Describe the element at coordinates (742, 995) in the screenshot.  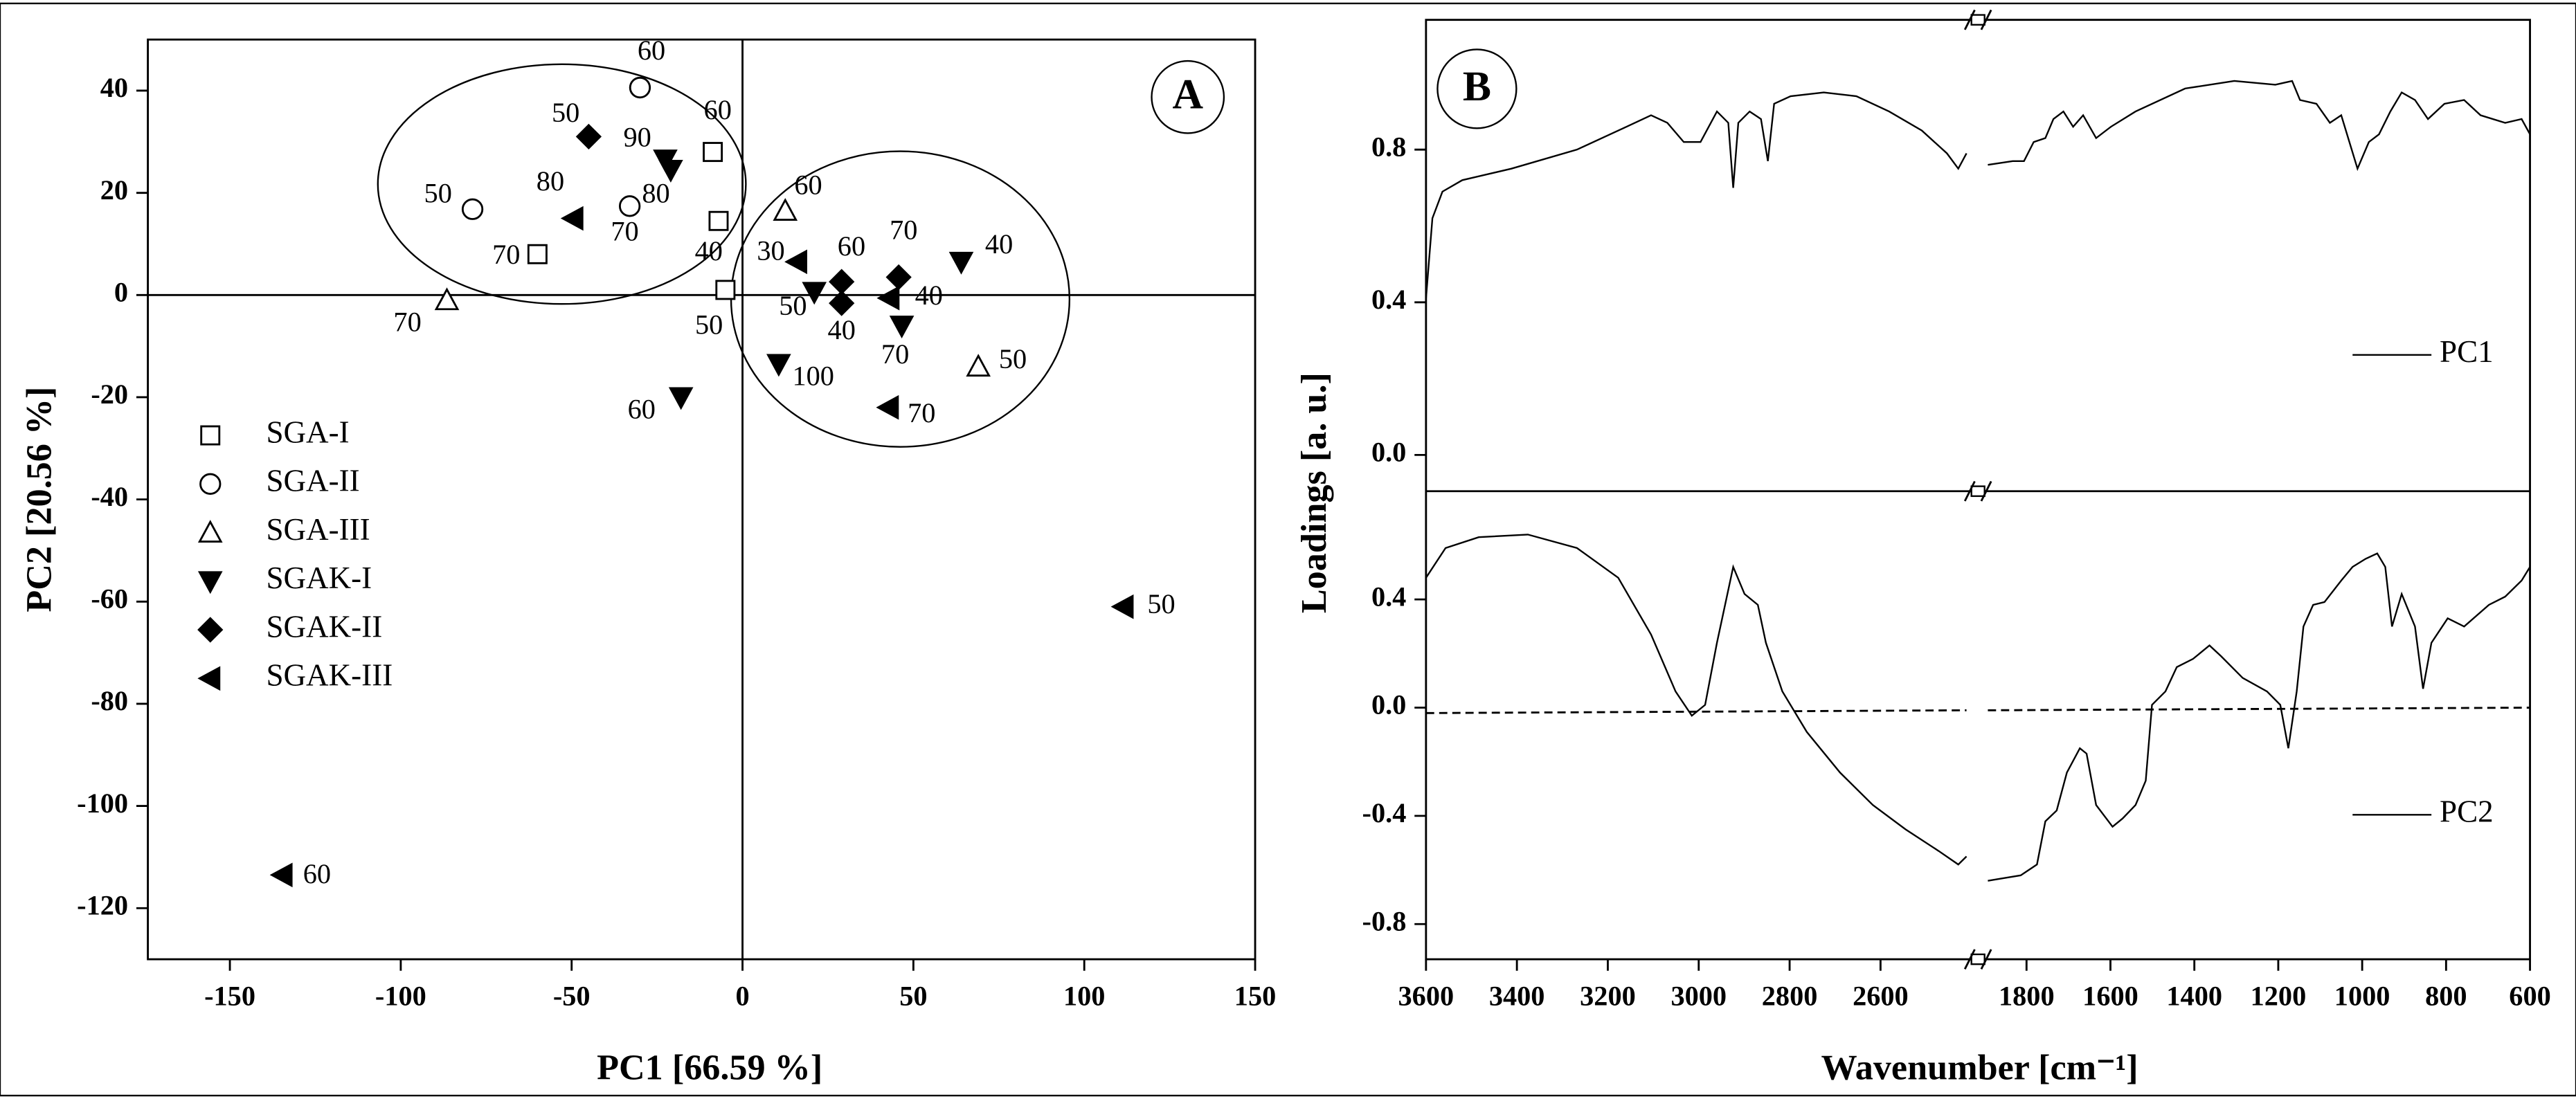
I see `x-tick-label: 0` at that location.